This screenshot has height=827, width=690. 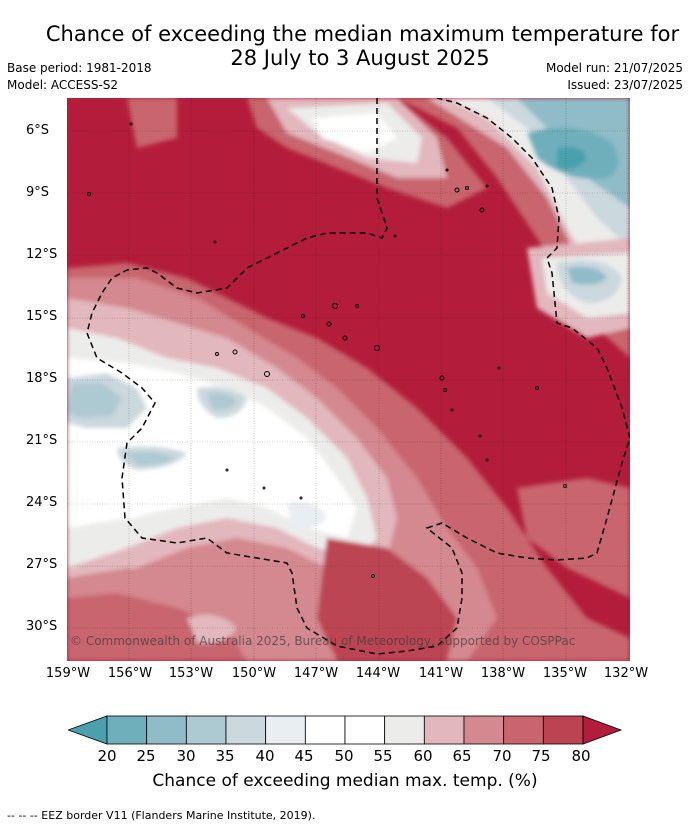 What do you see at coordinates (254, 673) in the screenshot?
I see `lon-tick: 150°W` at bounding box center [254, 673].